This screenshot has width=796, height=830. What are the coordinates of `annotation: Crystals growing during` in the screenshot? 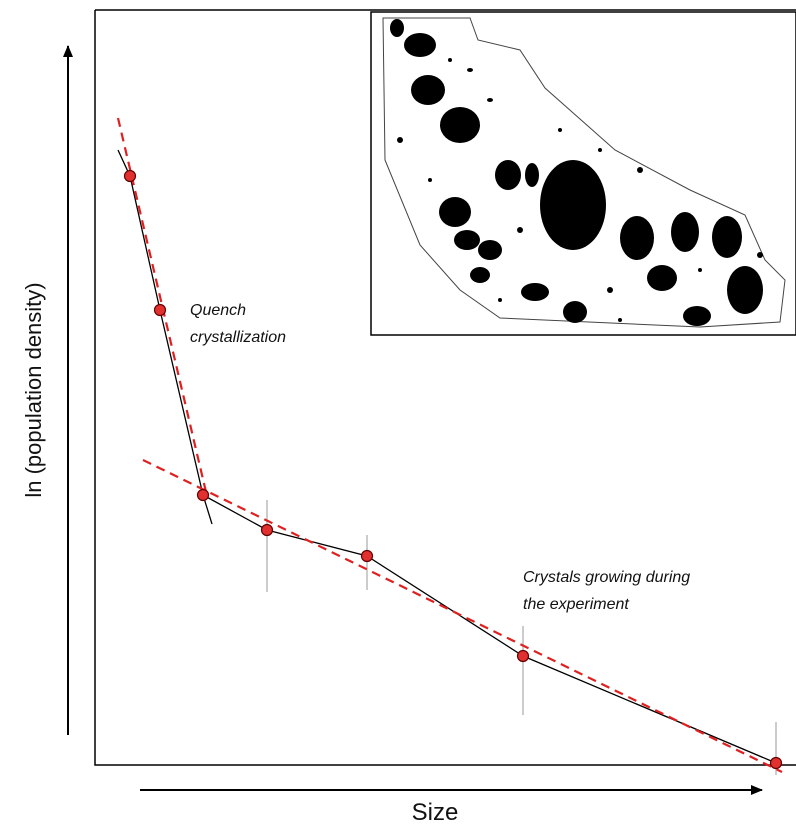 It's located at (606, 577).